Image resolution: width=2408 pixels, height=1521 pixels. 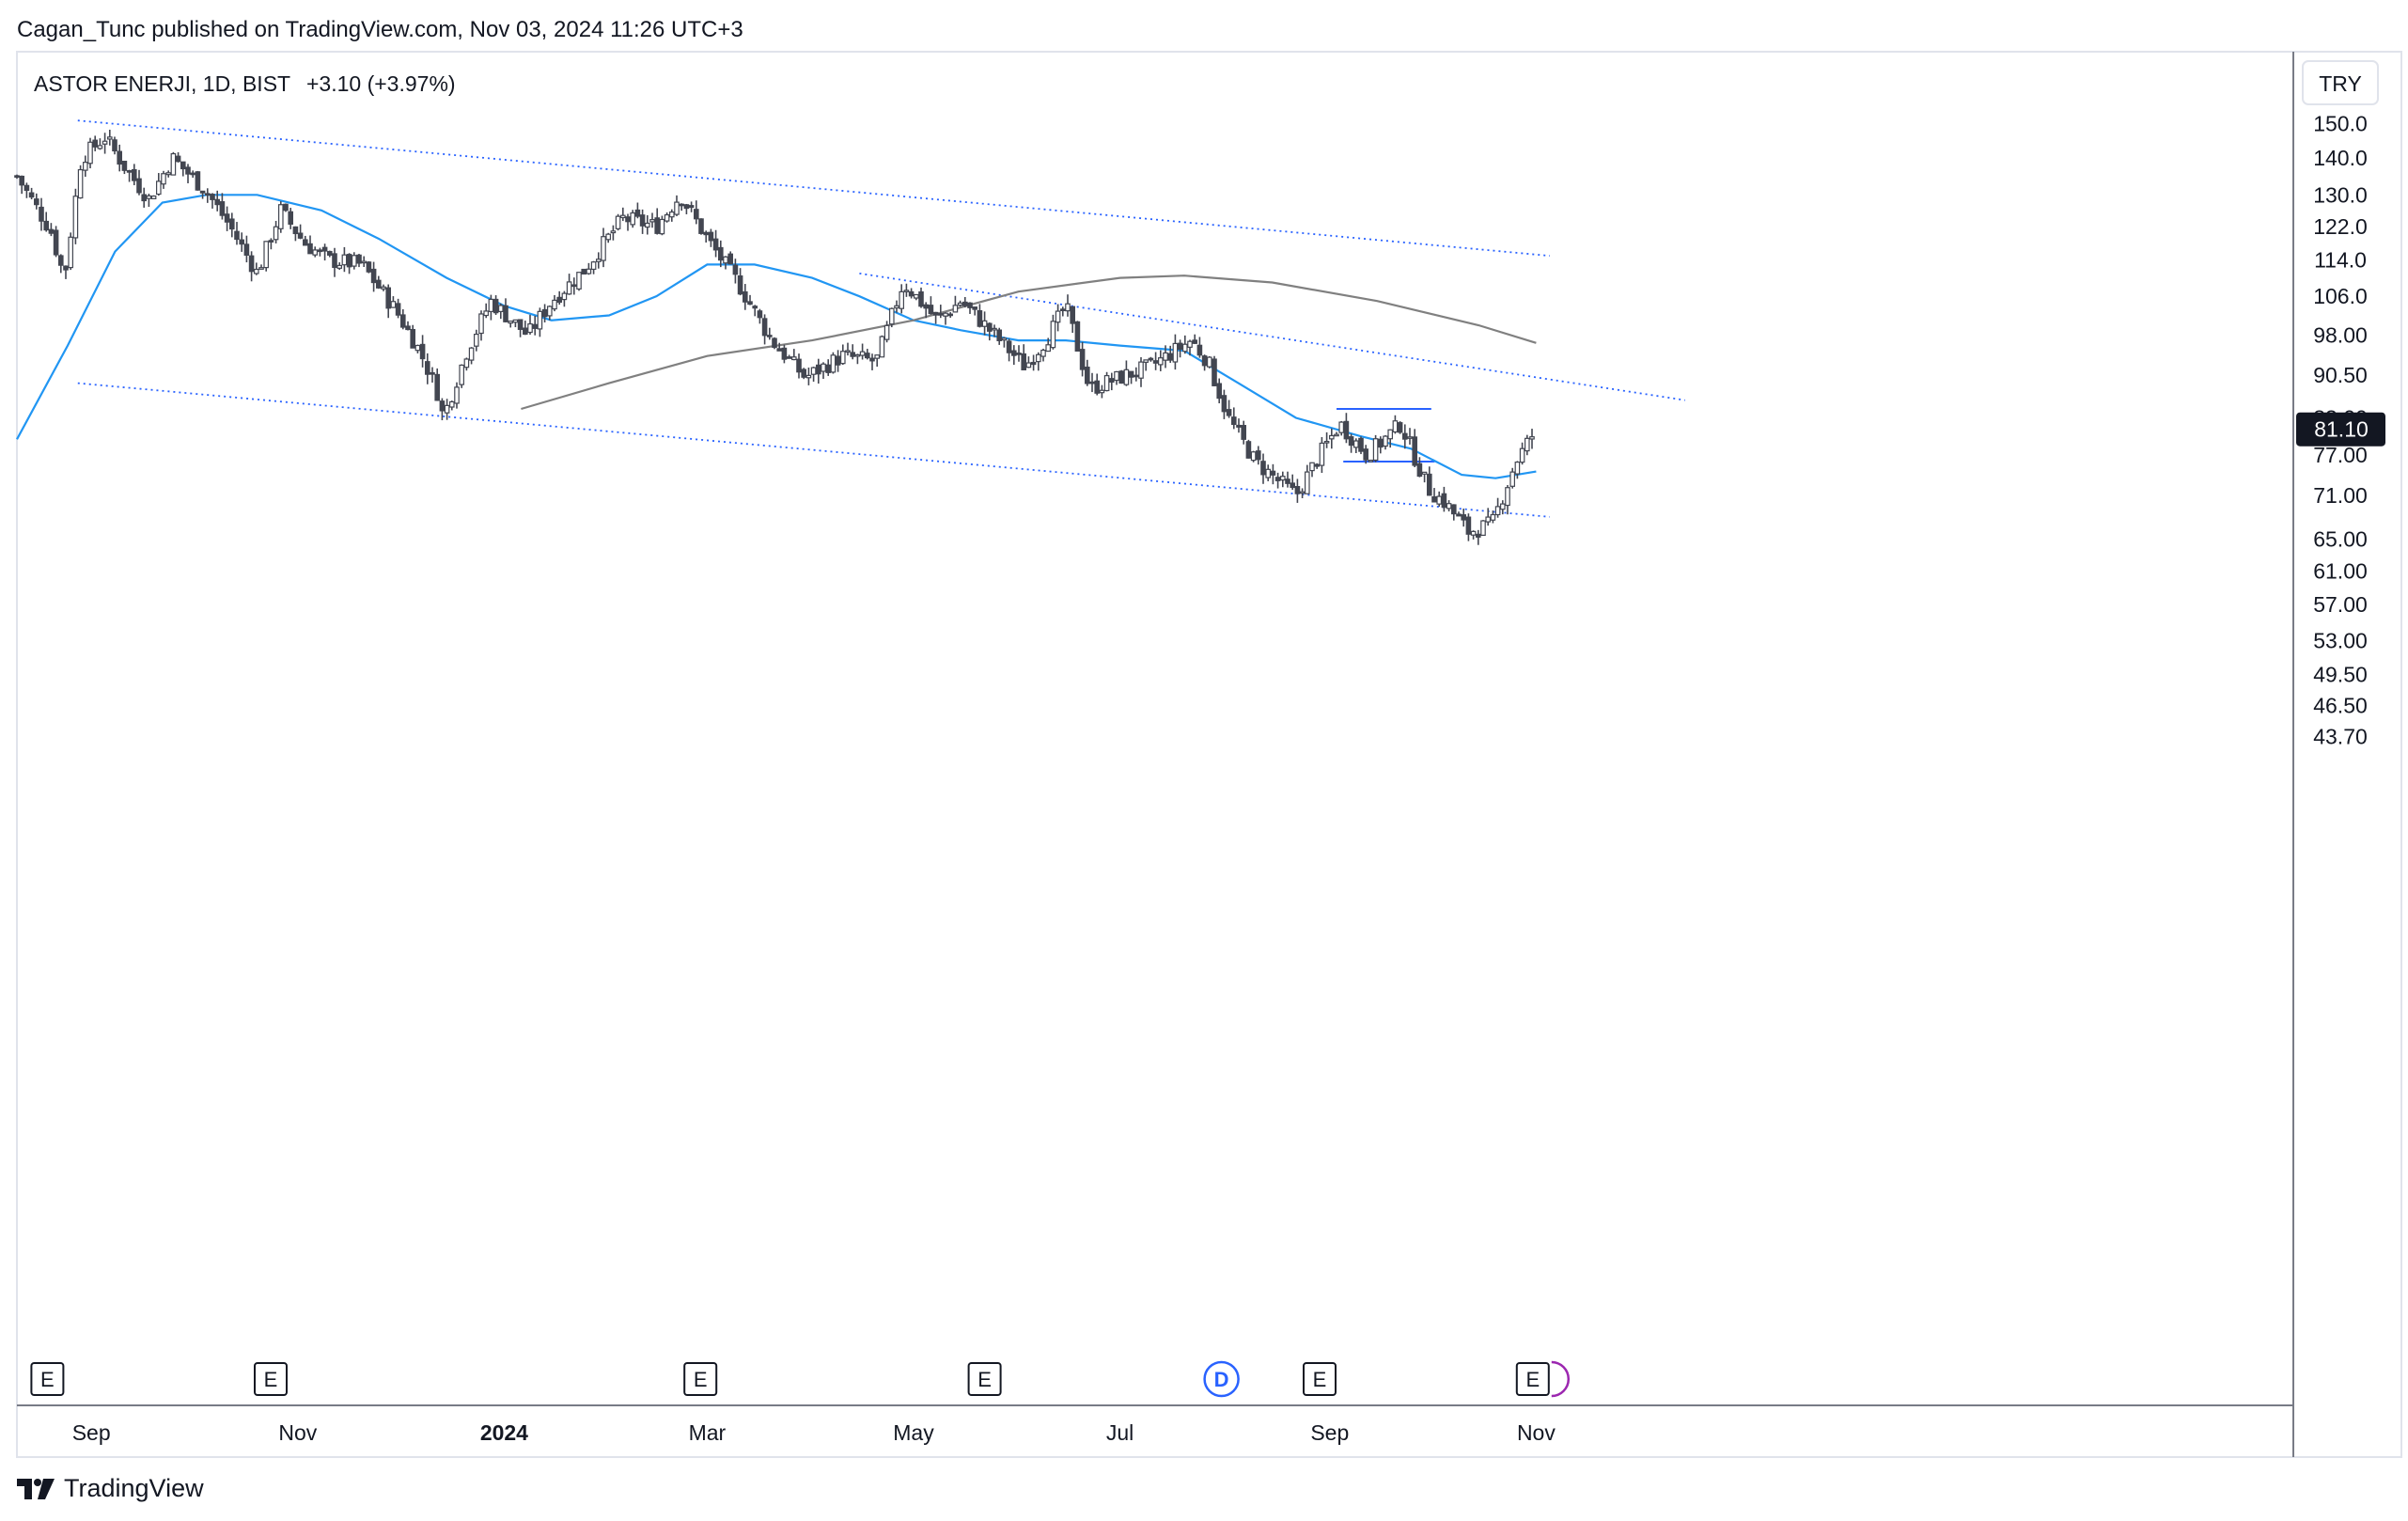 What do you see at coordinates (776, 336) in the screenshot?
I see `moving-average-fast` at bounding box center [776, 336].